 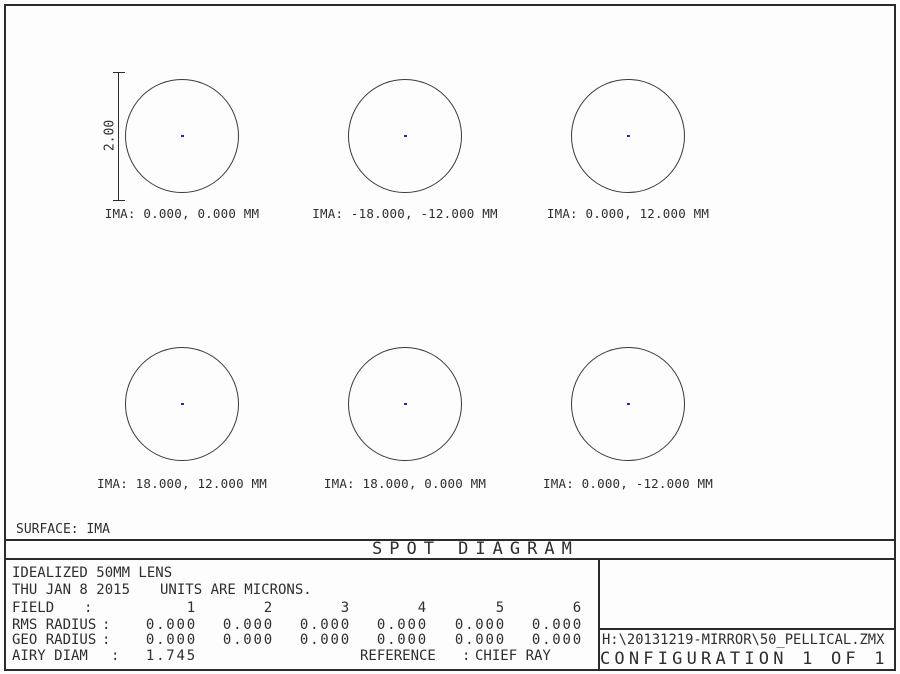 I want to click on rms-value-2: 0.000, so click(x=248, y=625).